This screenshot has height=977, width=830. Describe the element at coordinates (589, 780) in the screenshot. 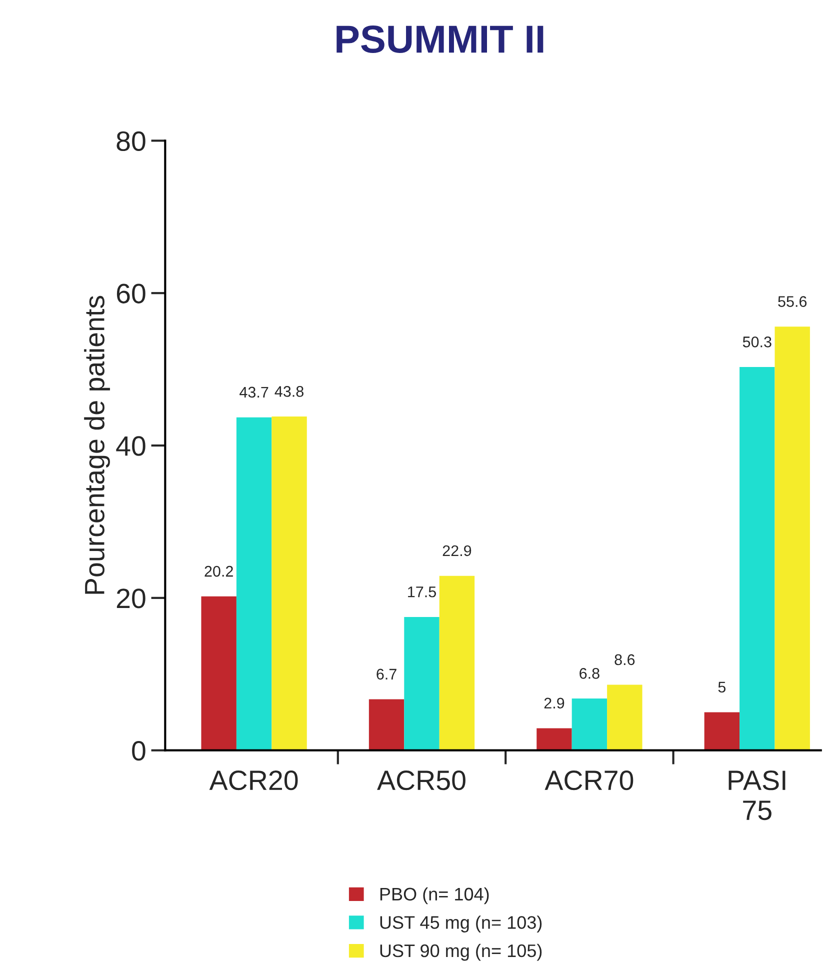

I see `x-tick-label: ACR70` at that location.